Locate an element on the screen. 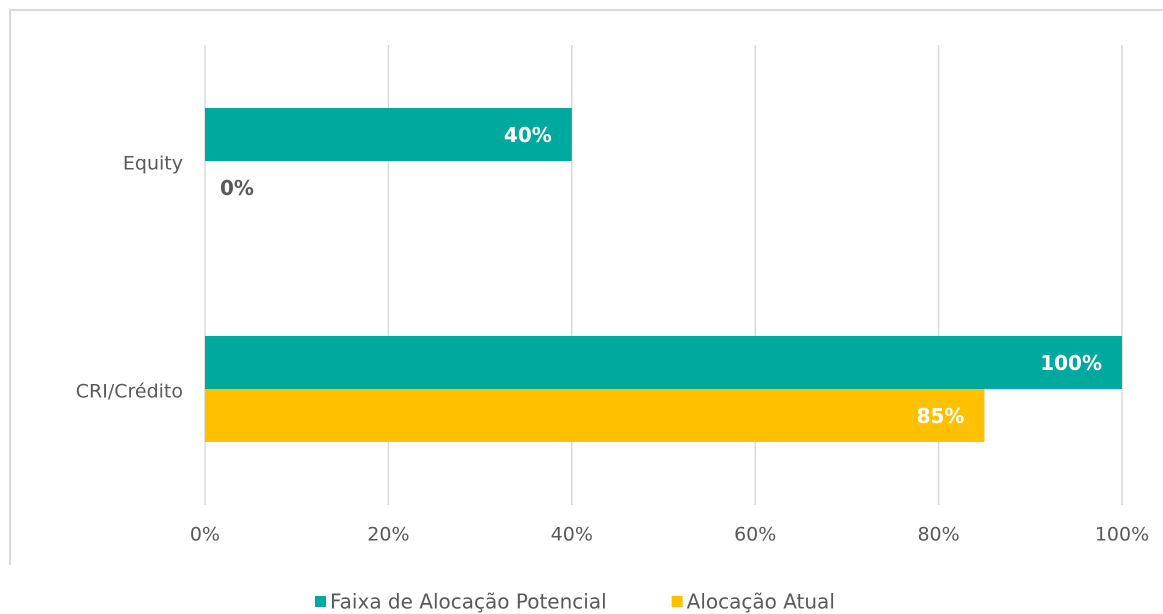 Image resolution: width=1163 pixels, height=614 pixels. x-tick-label: 0% is located at coordinates (205, 535).